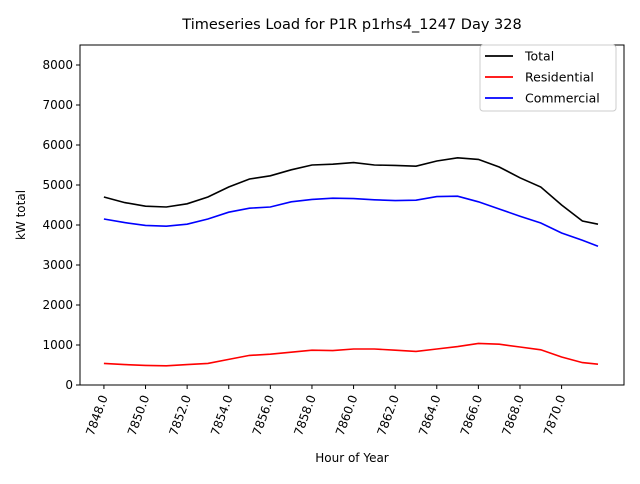 The height and width of the screenshot is (484, 640). I want to click on legend: Total Residential Commercial, so click(548, 78).